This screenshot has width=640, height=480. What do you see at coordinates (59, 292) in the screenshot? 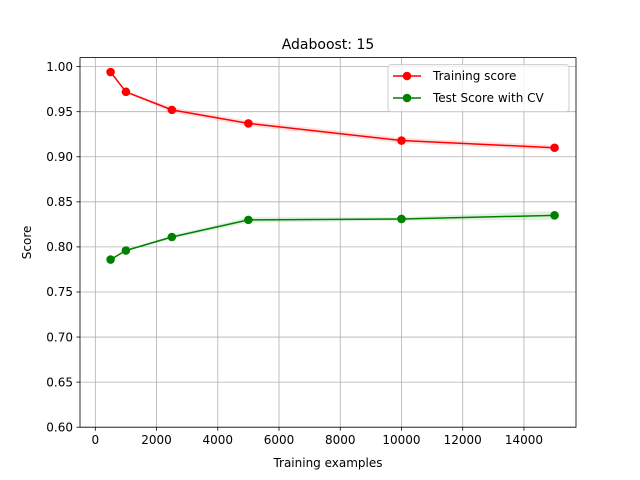
I see `y-tick-label: 0.75` at bounding box center [59, 292].